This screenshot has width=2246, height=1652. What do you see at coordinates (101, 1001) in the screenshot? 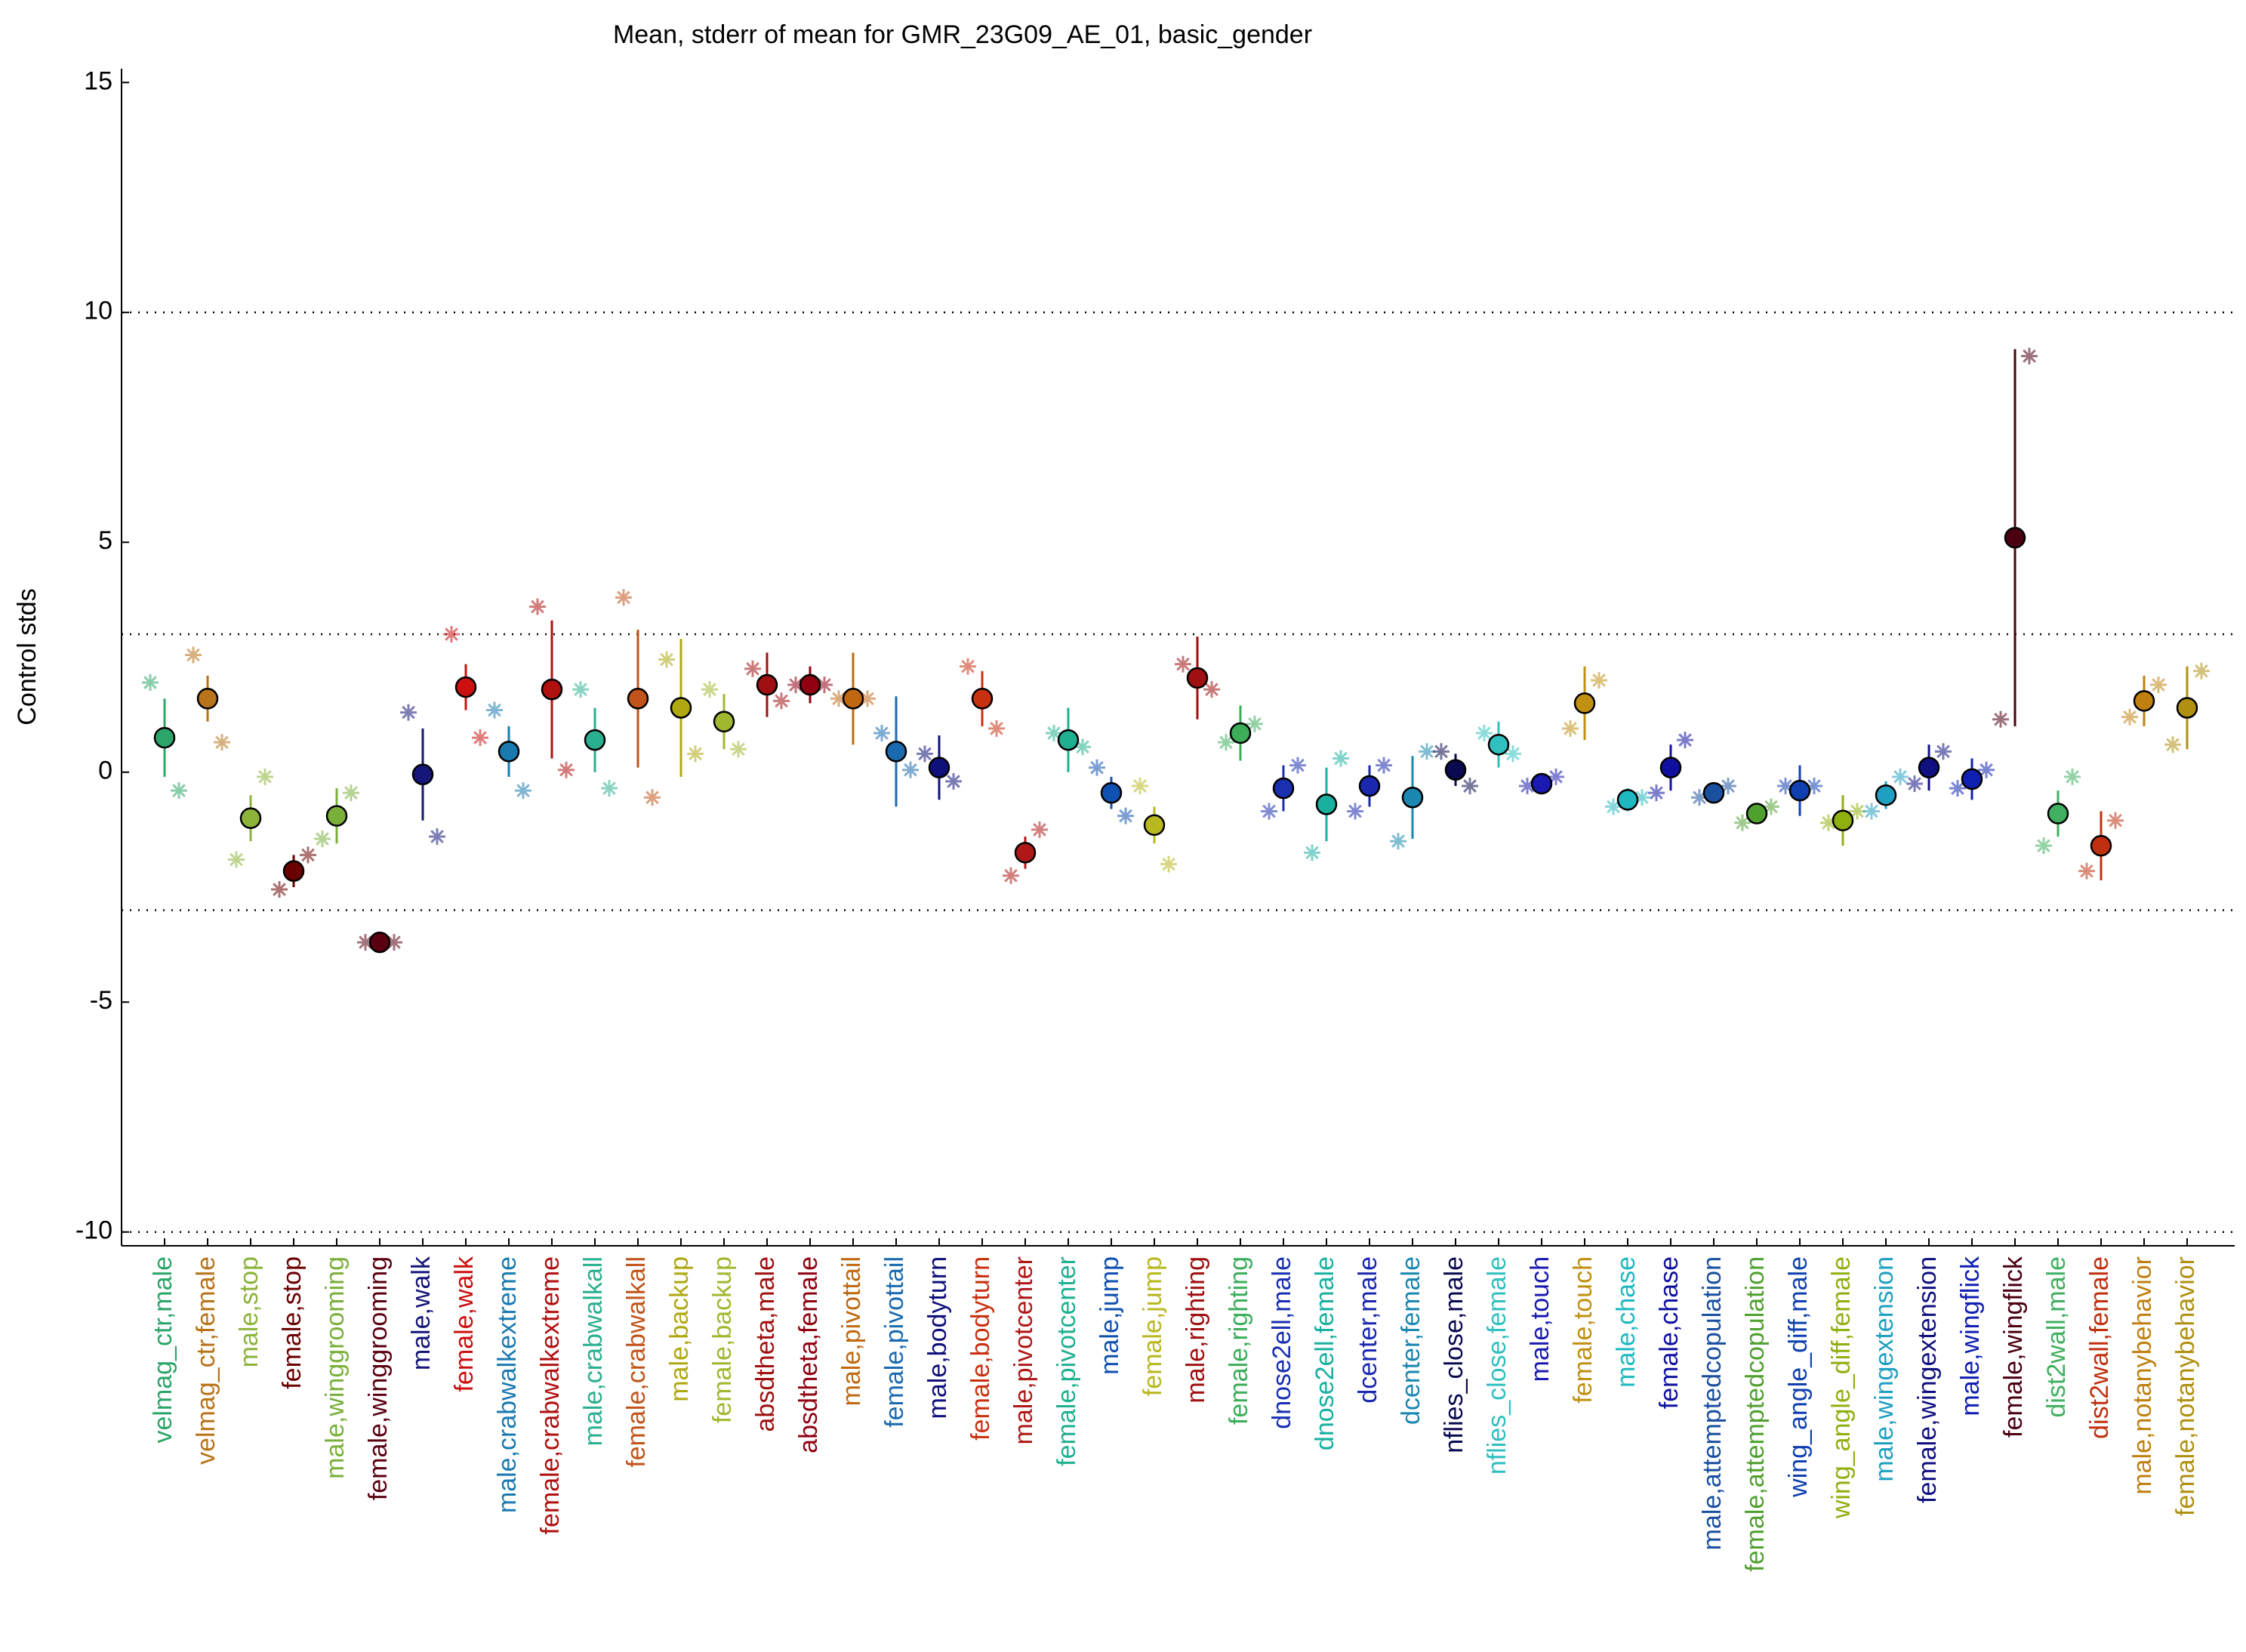
I see `y-tick-label: -5` at bounding box center [101, 1001].